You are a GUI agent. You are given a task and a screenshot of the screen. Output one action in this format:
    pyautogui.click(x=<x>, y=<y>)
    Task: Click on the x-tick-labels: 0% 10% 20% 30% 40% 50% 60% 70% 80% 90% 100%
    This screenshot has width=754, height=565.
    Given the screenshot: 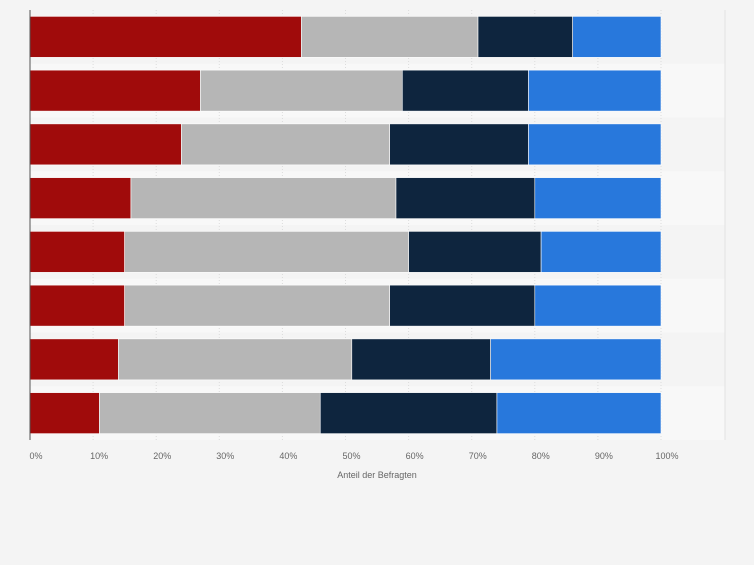 What is the action you would take?
    pyautogui.click(x=353, y=456)
    